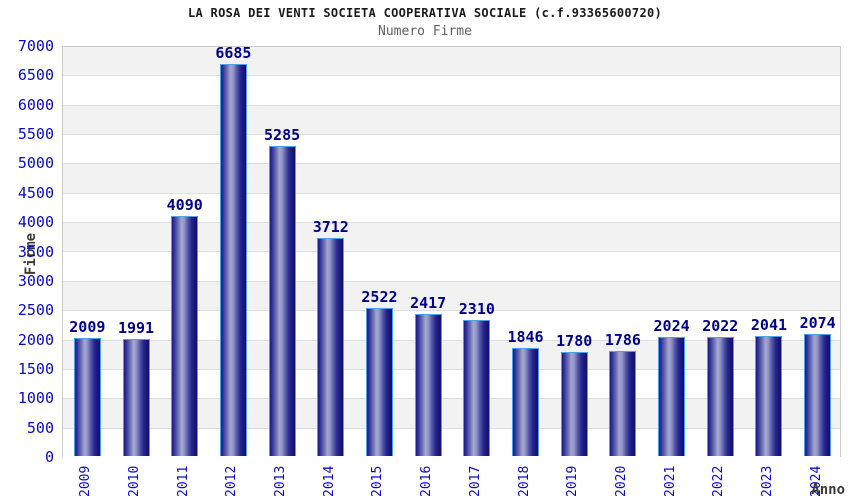 The image size is (850, 500). What do you see at coordinates (769, 325) in the screenshot?
I see `value-label-2023: 2041` at bounding box center [769, 325].